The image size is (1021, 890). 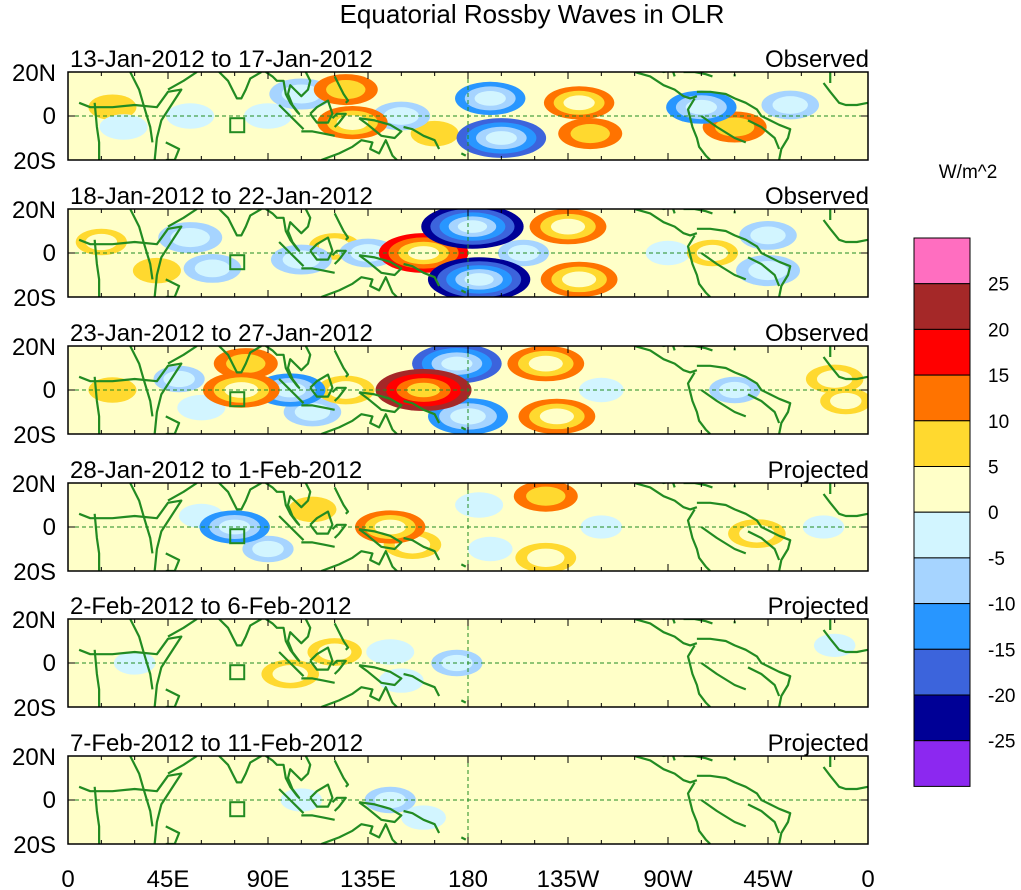 What do you see at coordinates (768, 878) in the screenshot?
I see `x-tick-label: 45W` at bounding box center [768, 878].